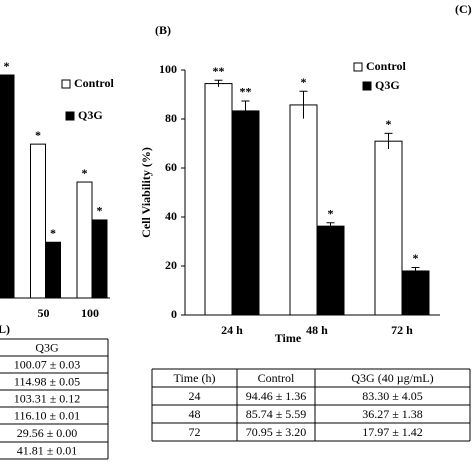 Image resolution: width=474 pixels, height=474 pixels. What do you see at coordinates (276, 396) in the screenshot?
I see `table-cell: 94.46 ± 1.36` at bounding box center [276, 396].